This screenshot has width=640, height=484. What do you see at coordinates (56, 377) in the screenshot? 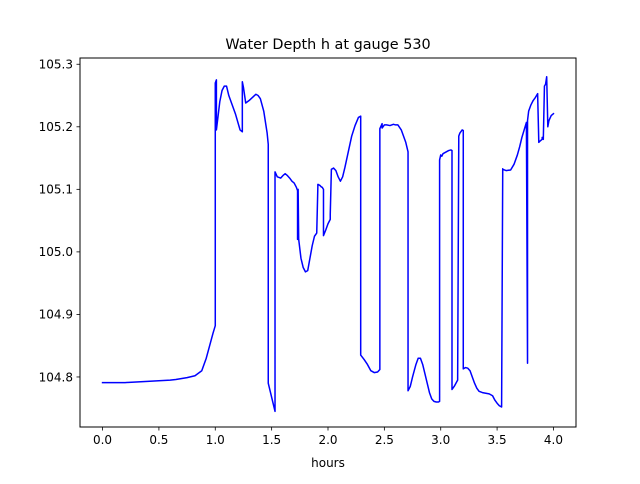
I see `y-tick-label: 104.8` at bounding box center [56, 377].